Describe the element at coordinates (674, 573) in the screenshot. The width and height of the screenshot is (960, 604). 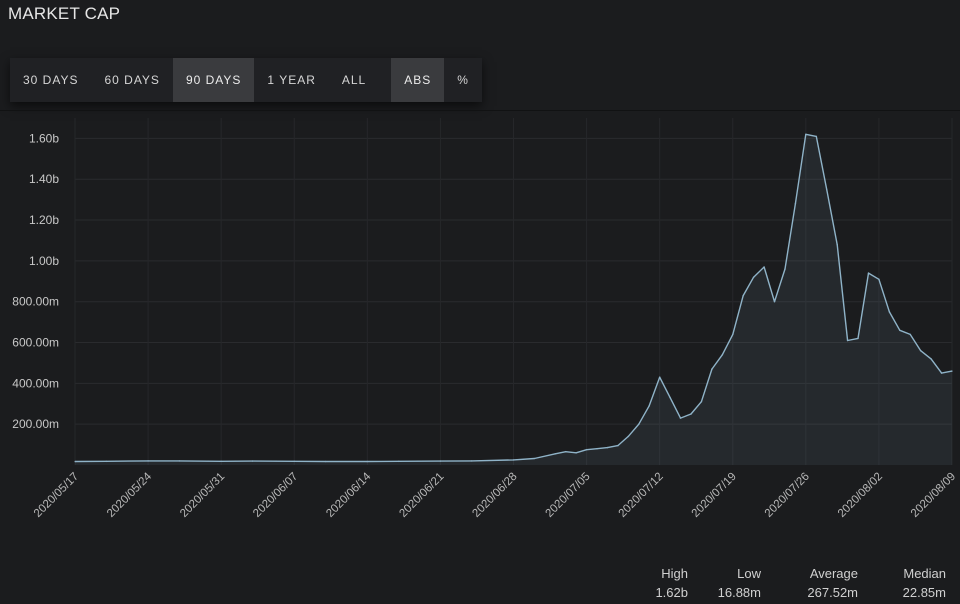
I see `stat-high-label: High` at that location.